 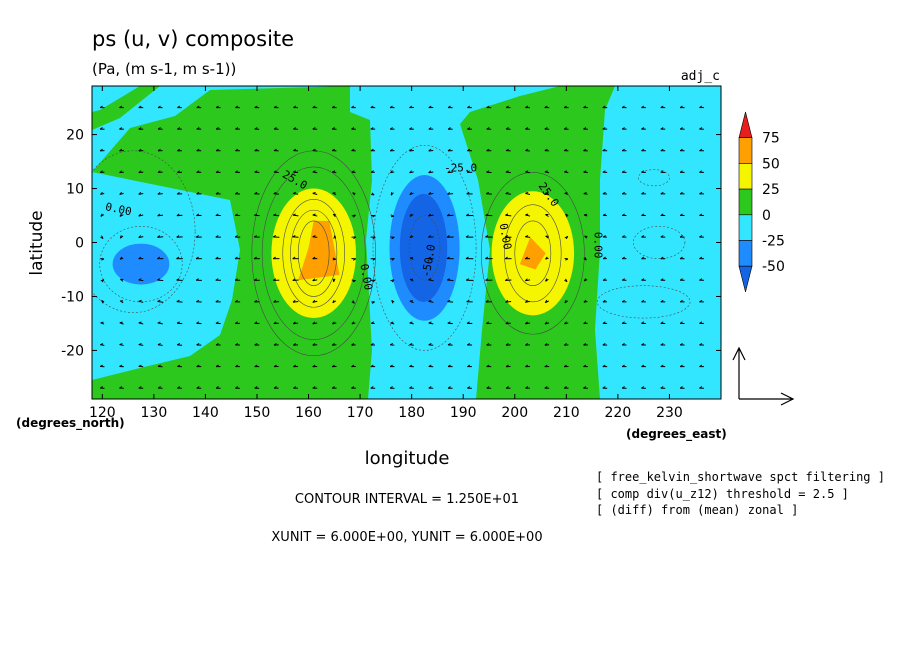 I want to click on y-tick-label: 20, so click(x=75, y=136).